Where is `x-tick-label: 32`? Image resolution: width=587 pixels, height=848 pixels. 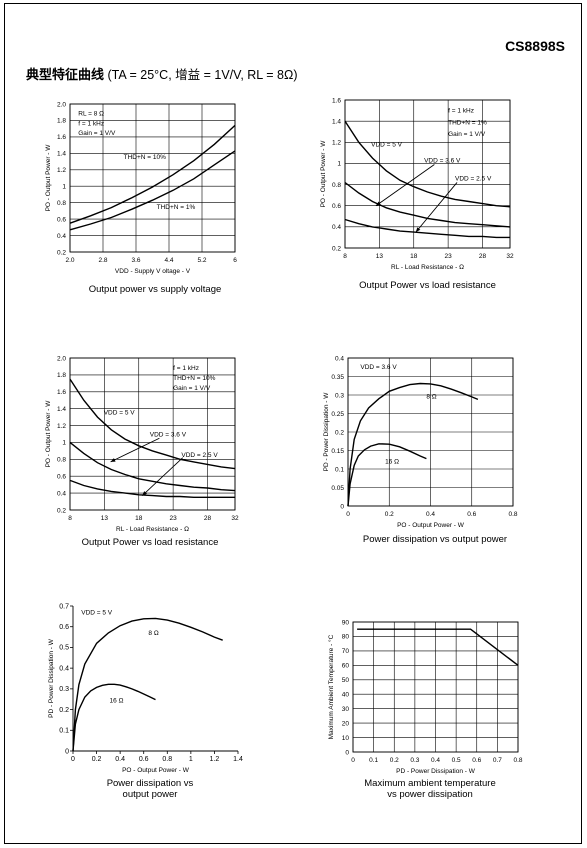 x-tick-label: 32 is located at coordinates (510, 256).